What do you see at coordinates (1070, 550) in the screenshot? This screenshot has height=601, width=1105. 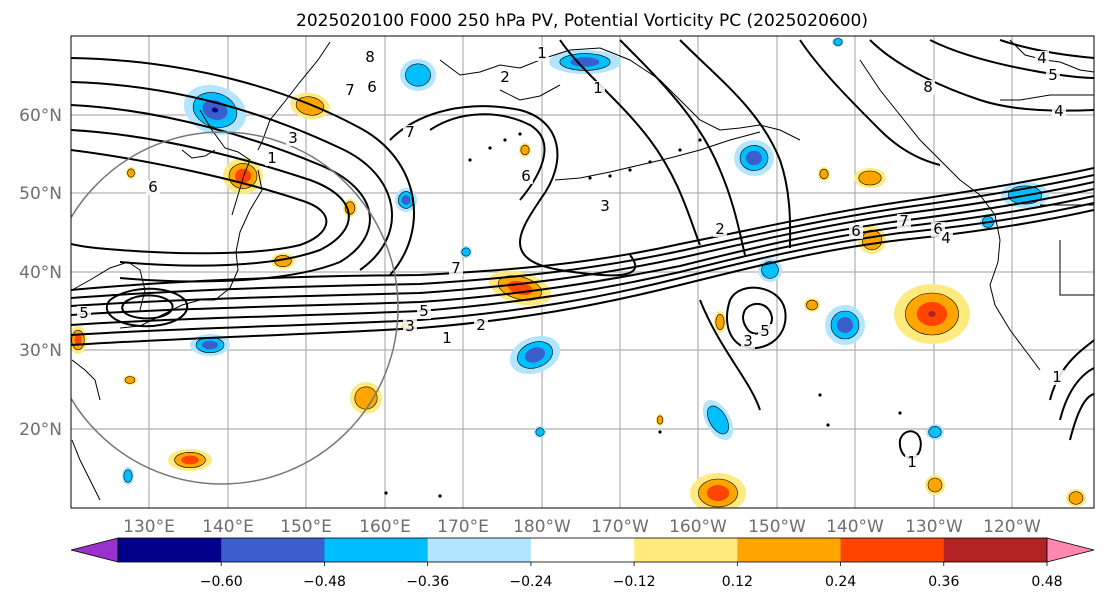 I see `colorbar-extend-high` at bounding box center [1070, 550].